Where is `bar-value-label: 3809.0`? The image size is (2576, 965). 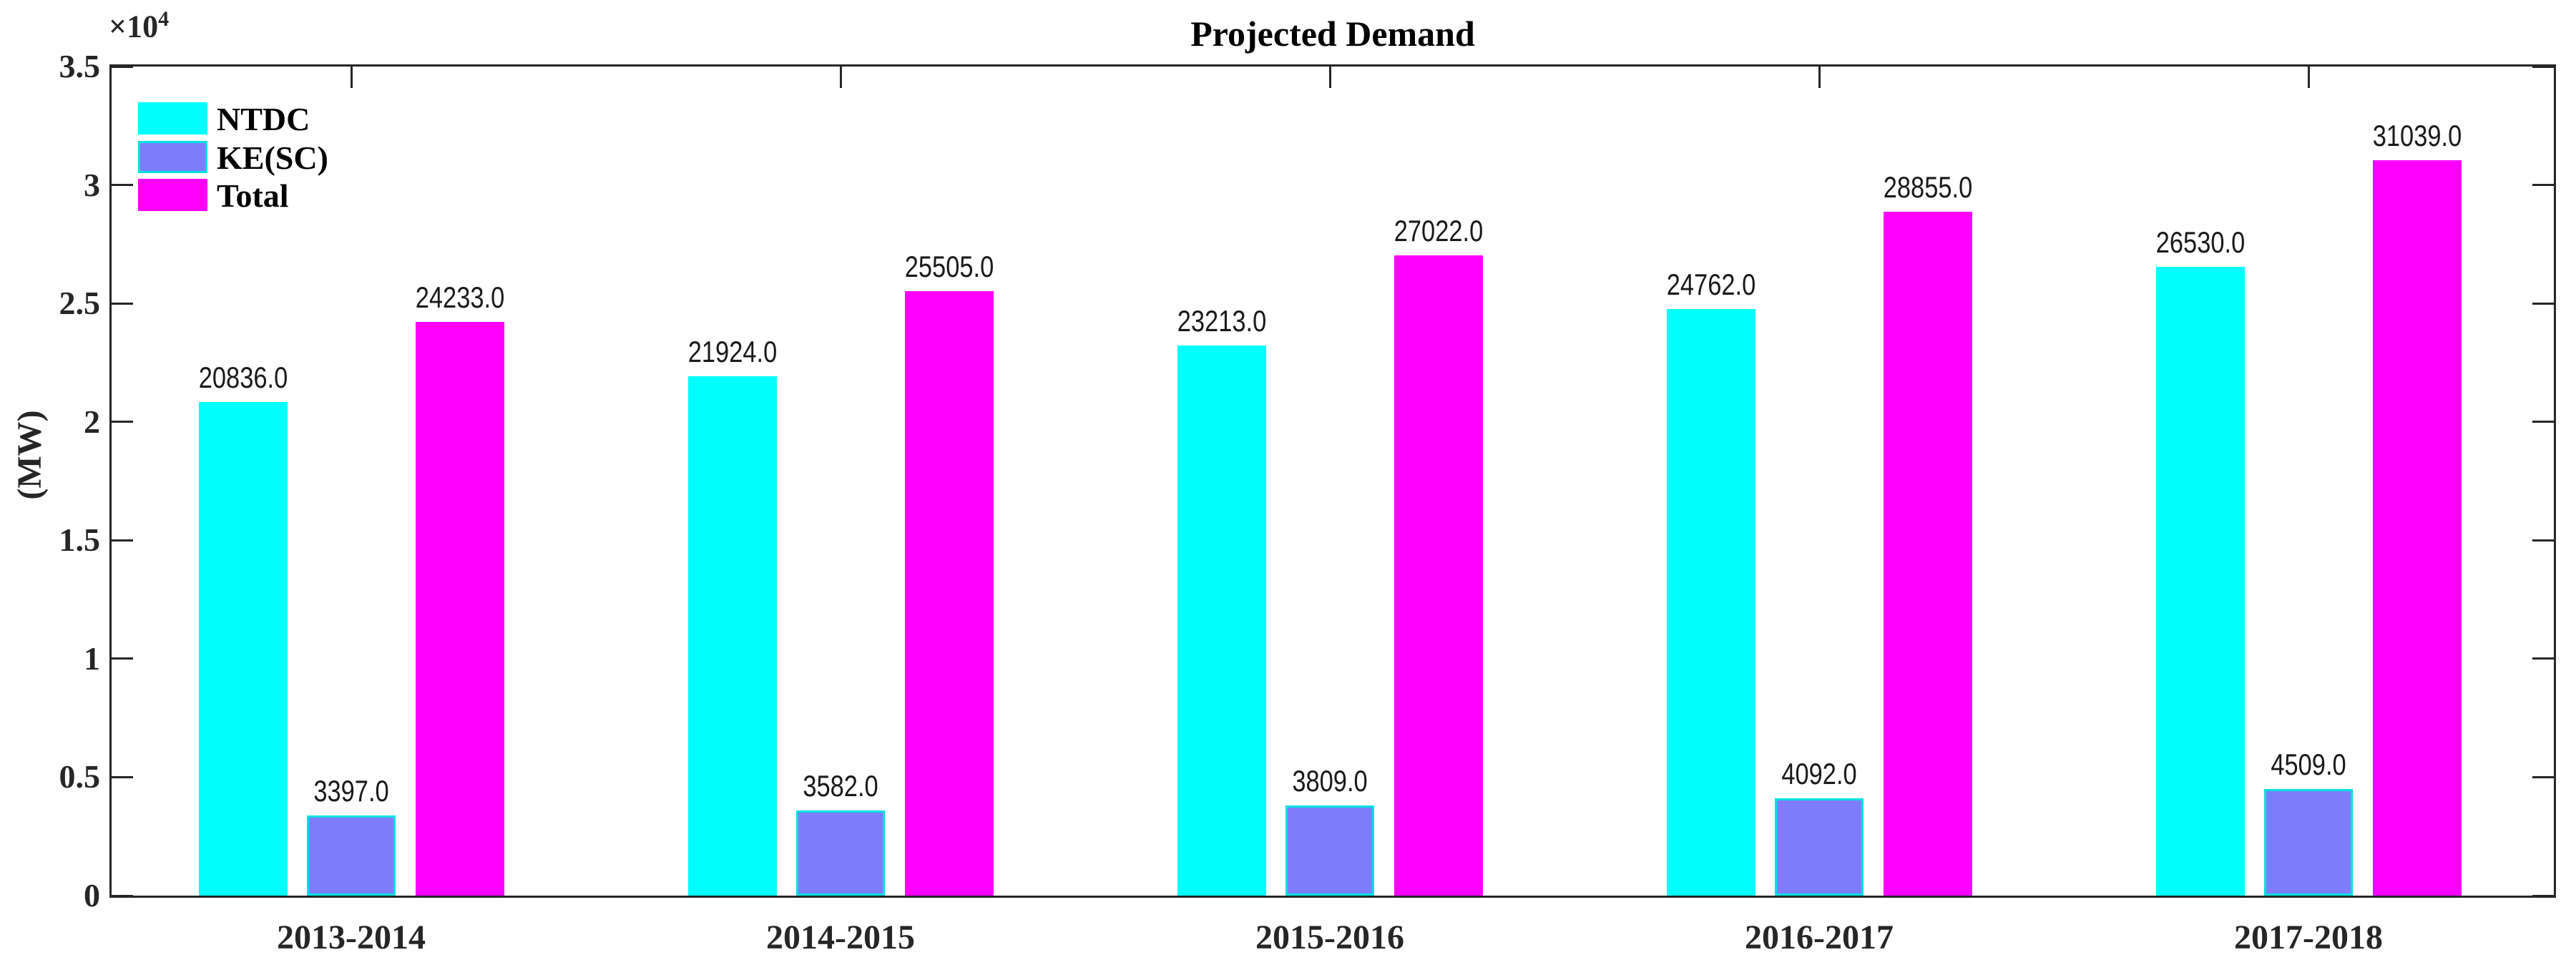
bar-value-label: 3809.0 is located at coordinates (1330, 781).